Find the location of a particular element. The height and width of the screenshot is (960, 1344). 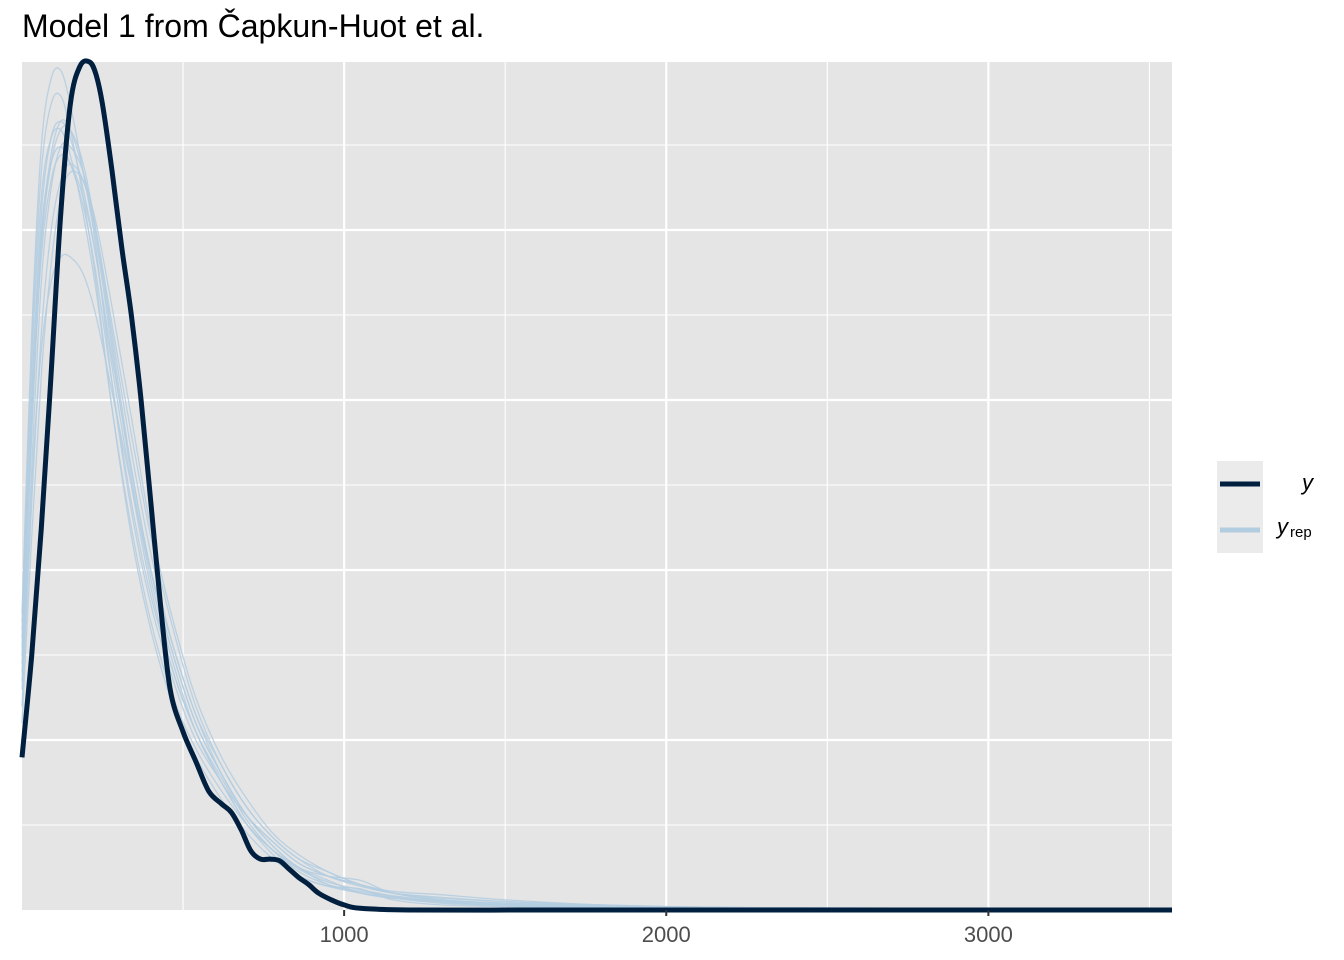

legend-key-background is located at coordinates (1240, 507).